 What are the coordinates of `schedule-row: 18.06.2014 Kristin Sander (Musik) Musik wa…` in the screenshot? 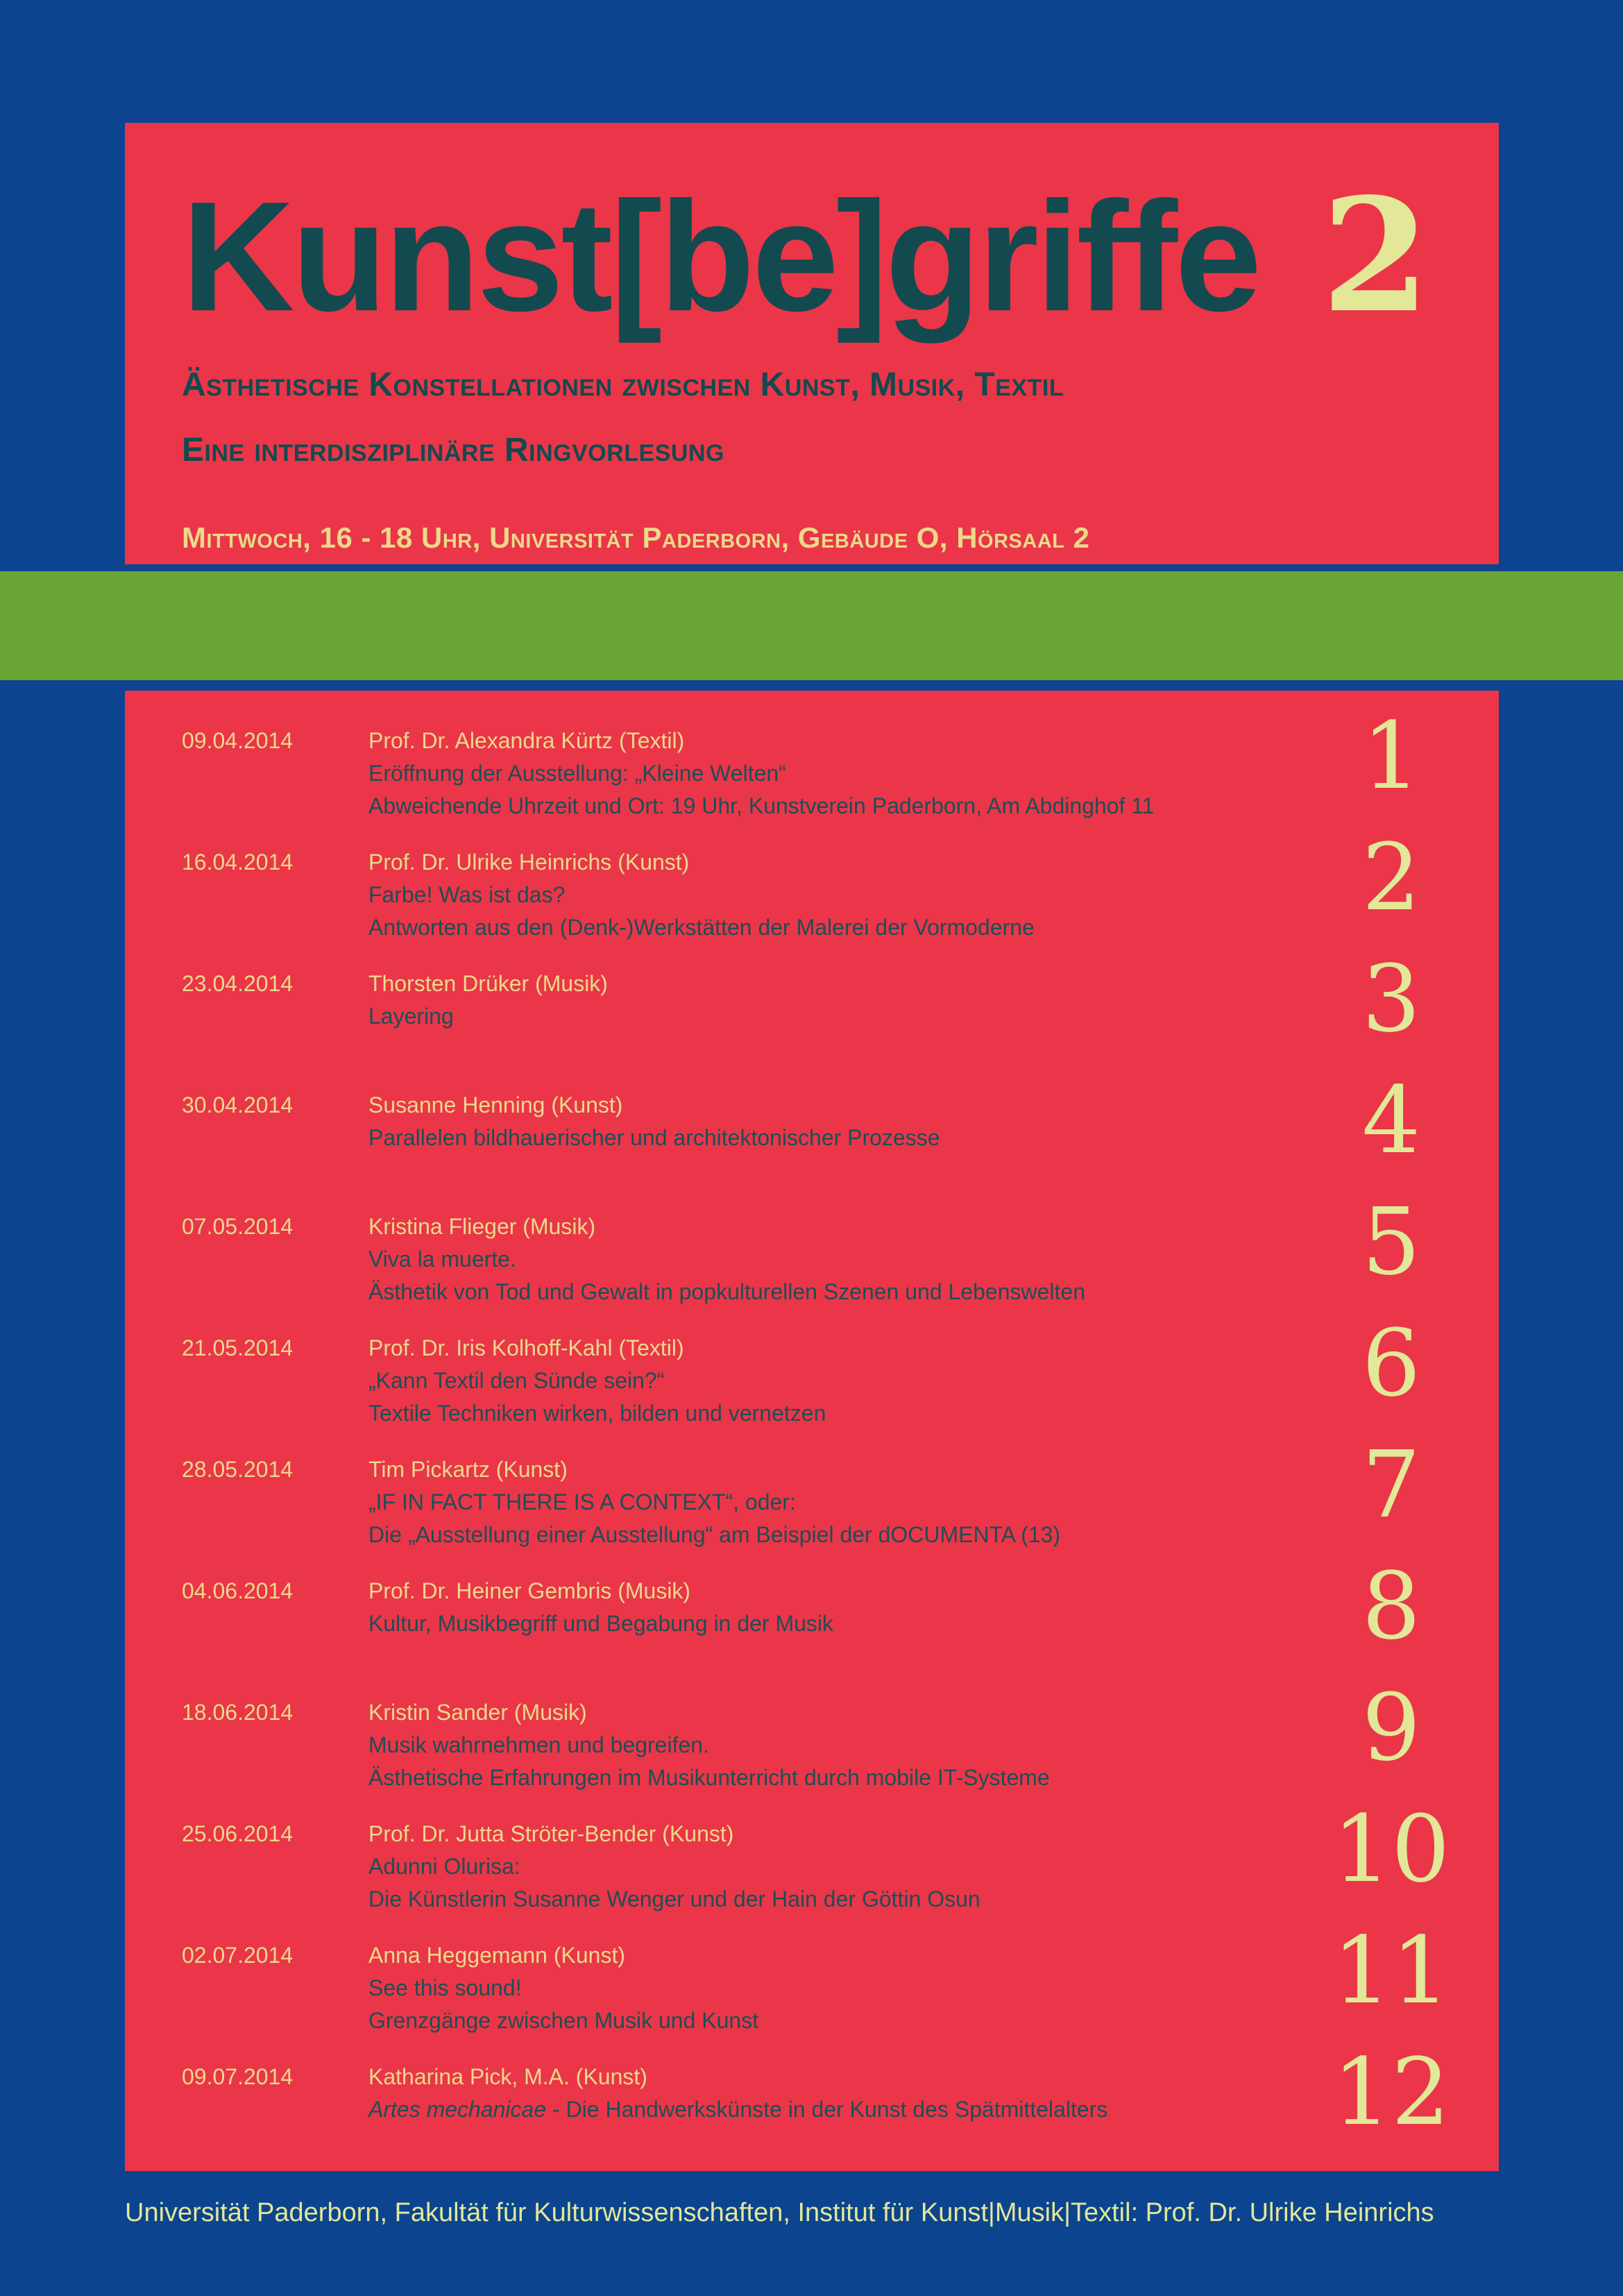 It's located at (812, 1750).